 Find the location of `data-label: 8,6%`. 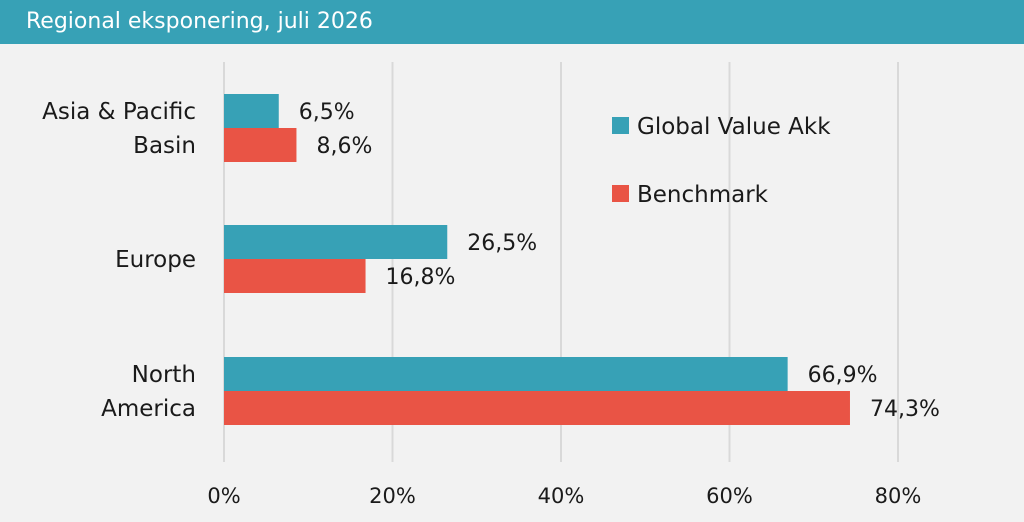

data-label: 8,6% is located at coordinates (344, 146).